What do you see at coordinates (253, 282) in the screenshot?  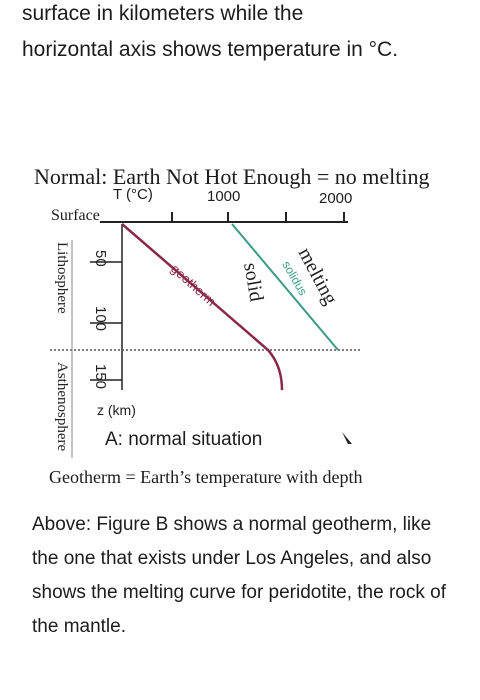 I see `solid-label: solid` at bounding box center [253, 282].